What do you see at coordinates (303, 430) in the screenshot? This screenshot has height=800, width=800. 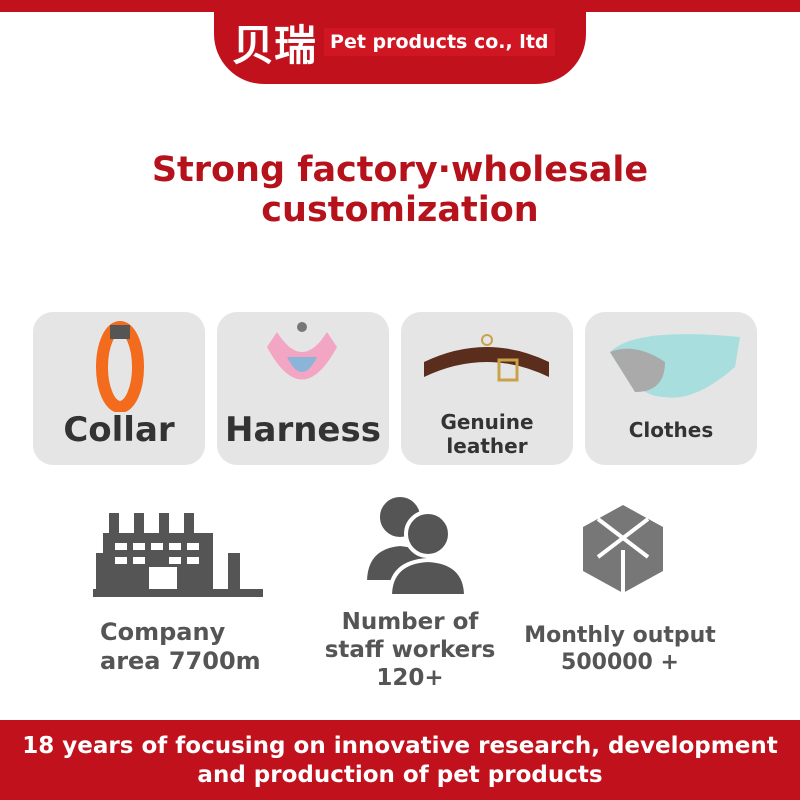 I see `category-label: Harness` at bounding box center [303, 430].